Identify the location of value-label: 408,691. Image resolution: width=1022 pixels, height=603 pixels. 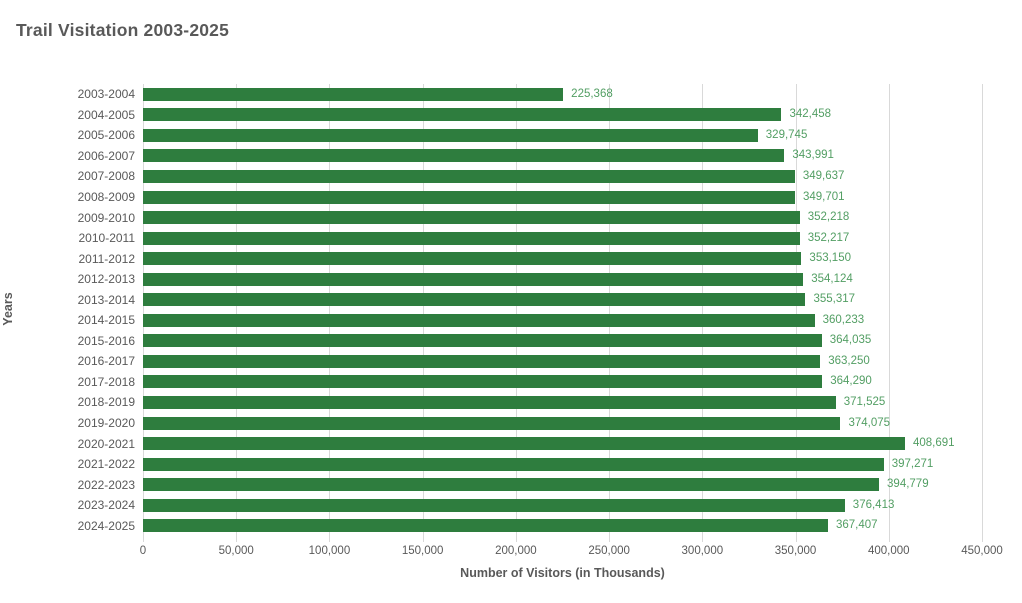
(933, 443).